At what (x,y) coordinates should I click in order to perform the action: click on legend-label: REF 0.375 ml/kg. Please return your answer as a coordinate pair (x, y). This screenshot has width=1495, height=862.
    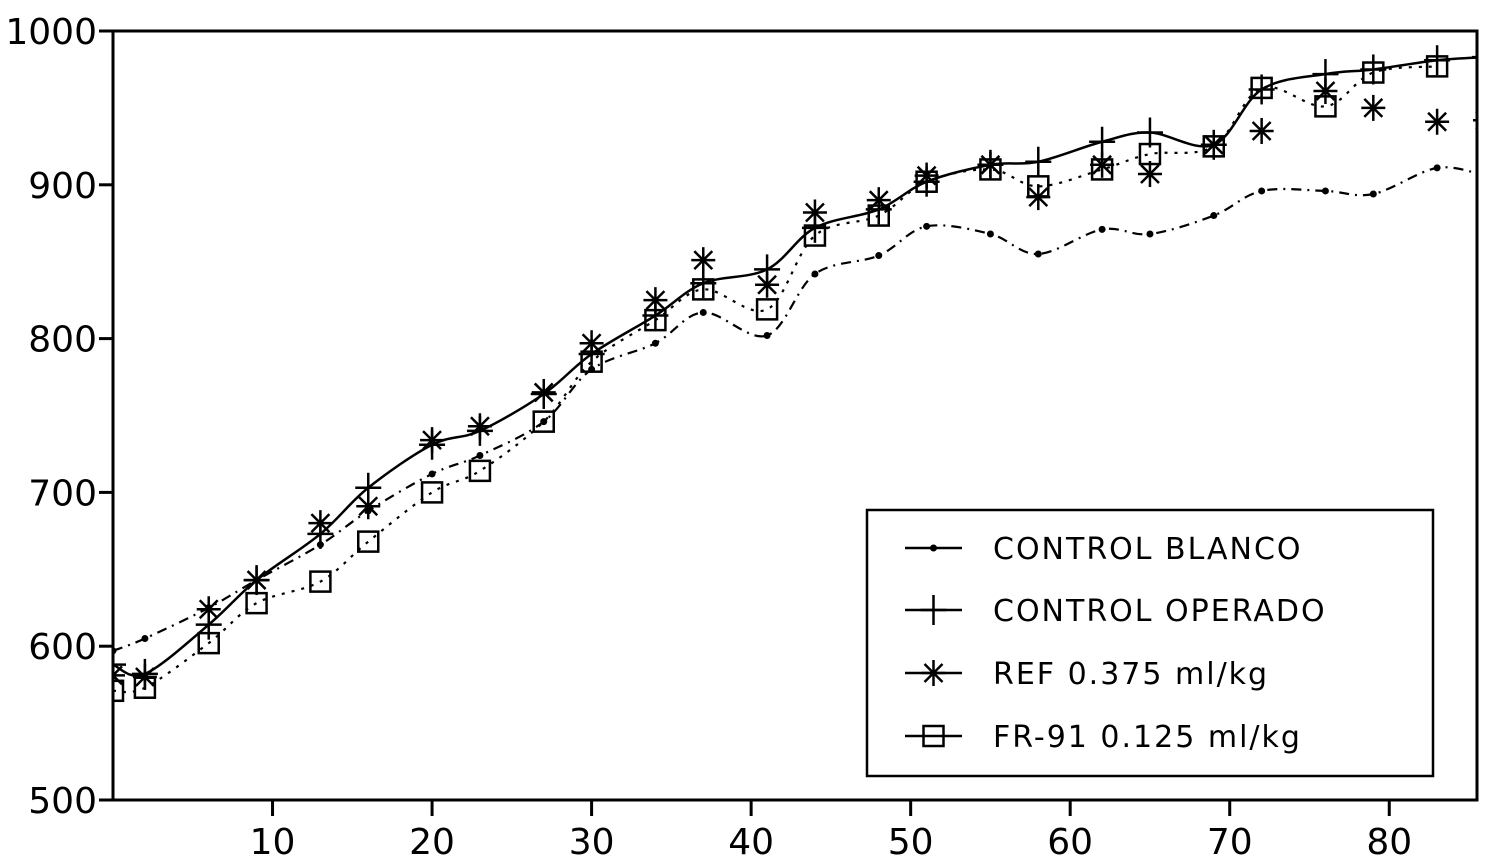
    Looking at the image, I should click on (1131, 674).